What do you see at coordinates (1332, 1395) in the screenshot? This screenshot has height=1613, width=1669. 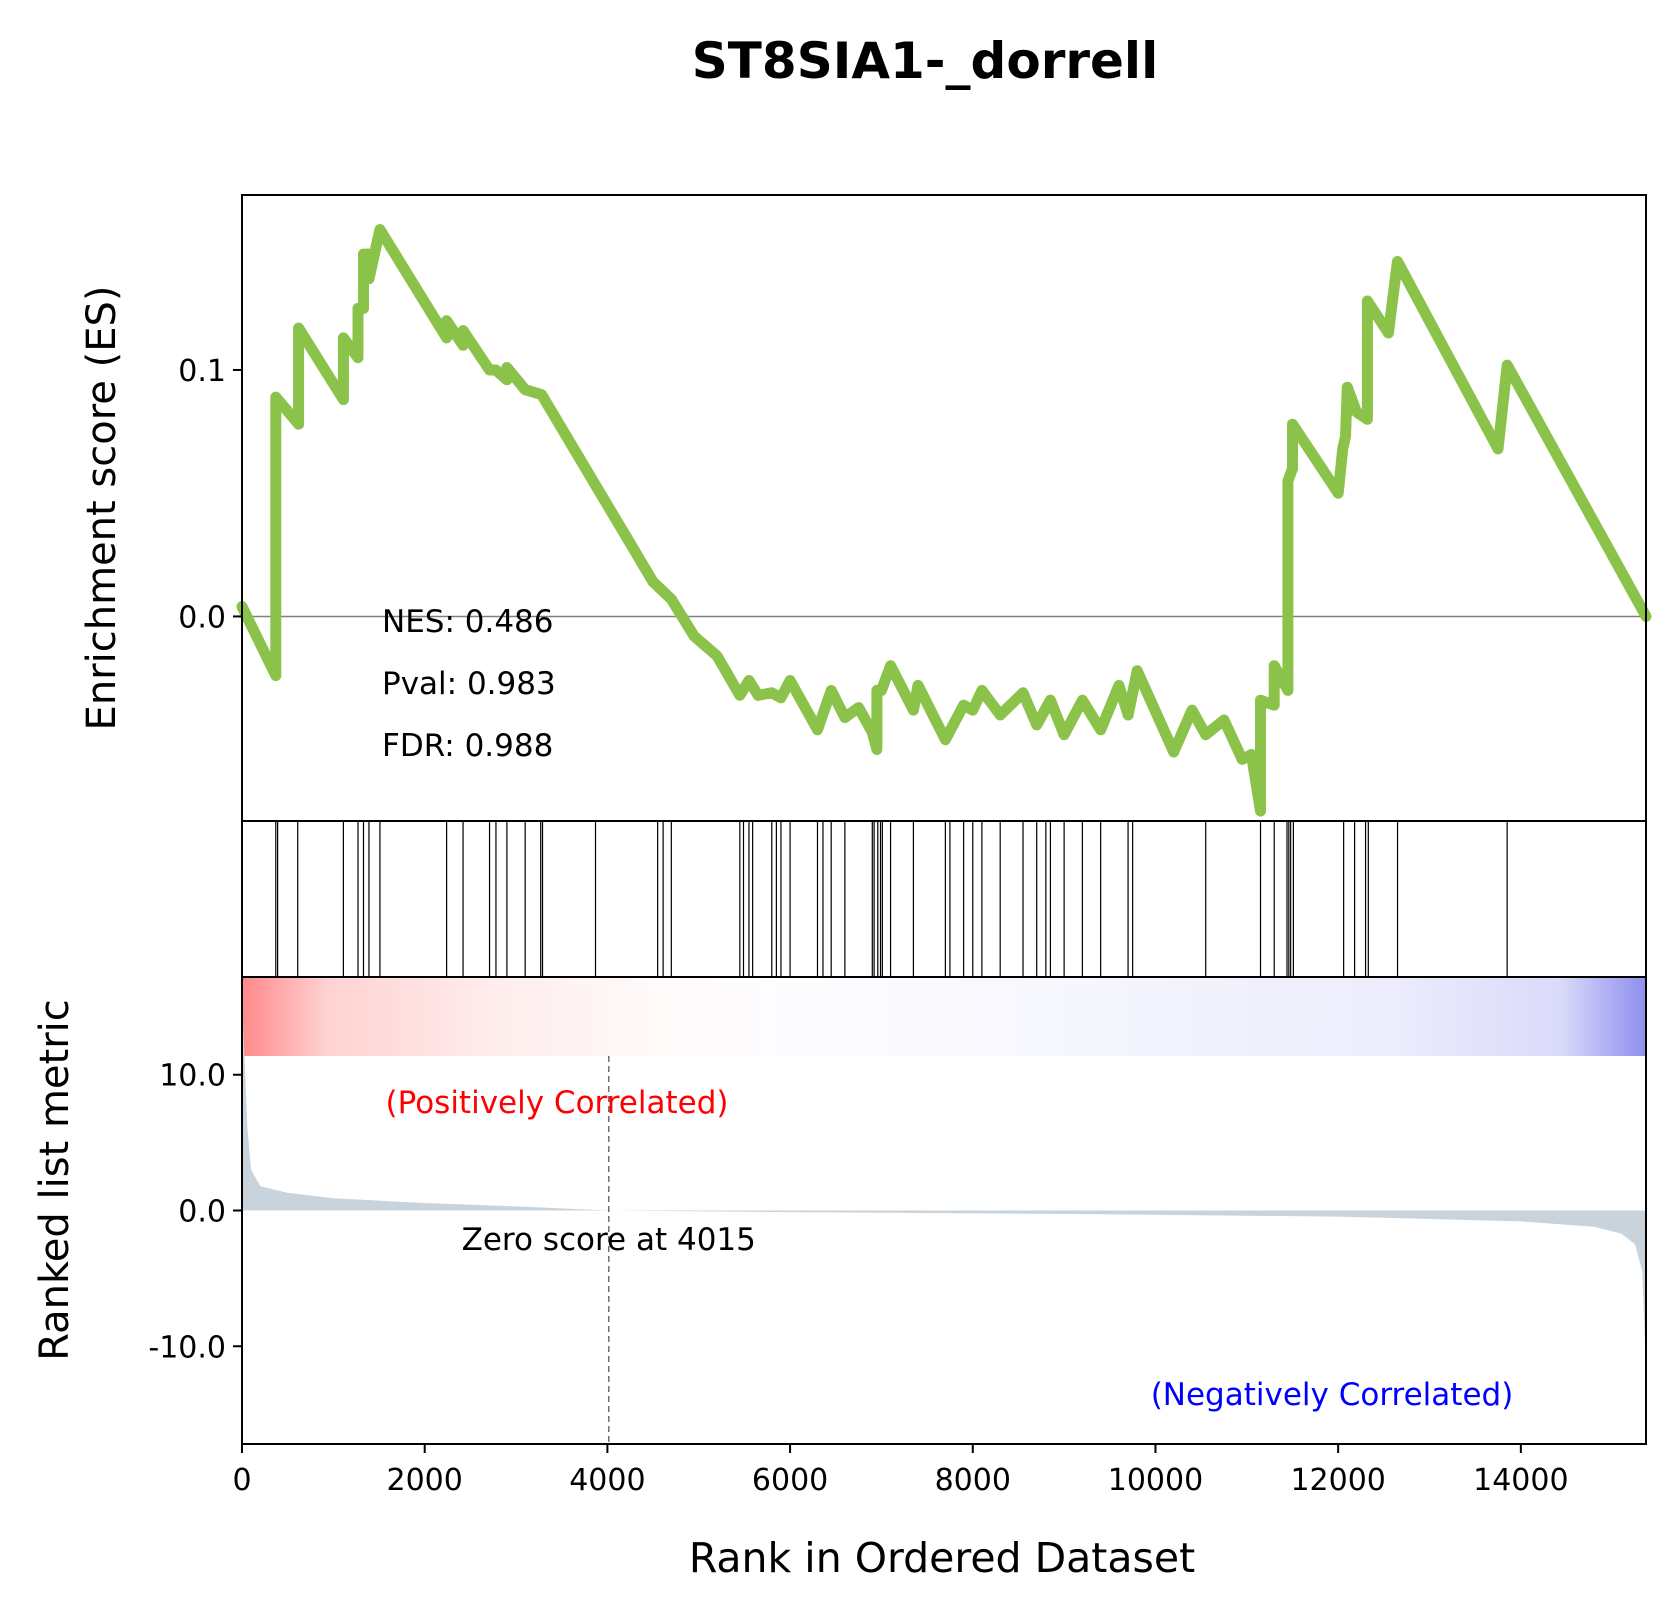 I see `negatively-correlated-label: (Negatively Correlated)` at bounding box center [1332, 1395].